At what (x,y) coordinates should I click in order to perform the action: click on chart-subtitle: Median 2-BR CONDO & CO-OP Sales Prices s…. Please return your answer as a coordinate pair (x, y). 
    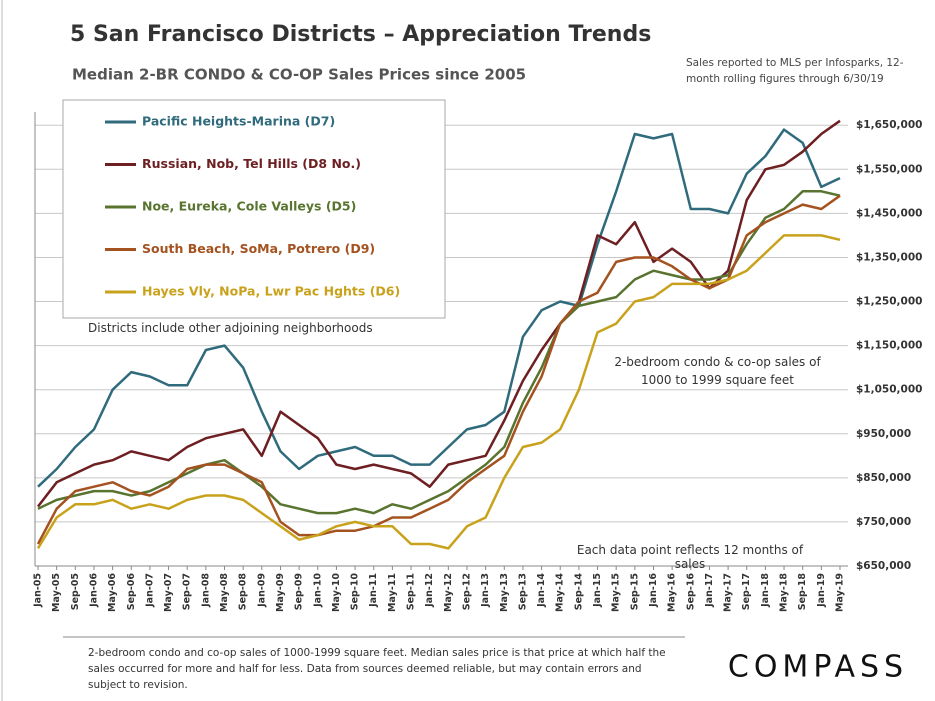
    Looking at the image, I should click on (299, 75).